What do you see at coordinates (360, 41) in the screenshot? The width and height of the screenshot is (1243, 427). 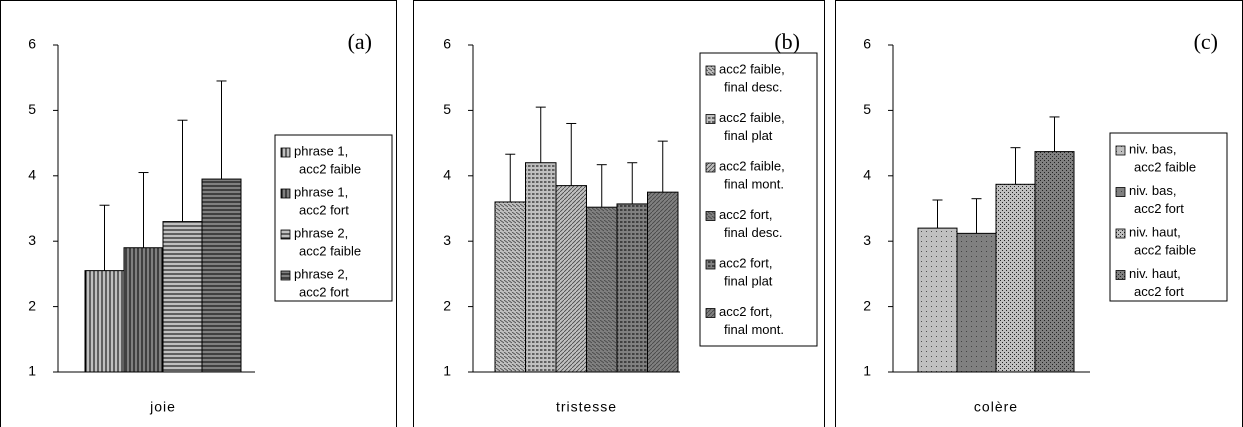 I see `panel-label: (a)` at bounding box center [360, 41].